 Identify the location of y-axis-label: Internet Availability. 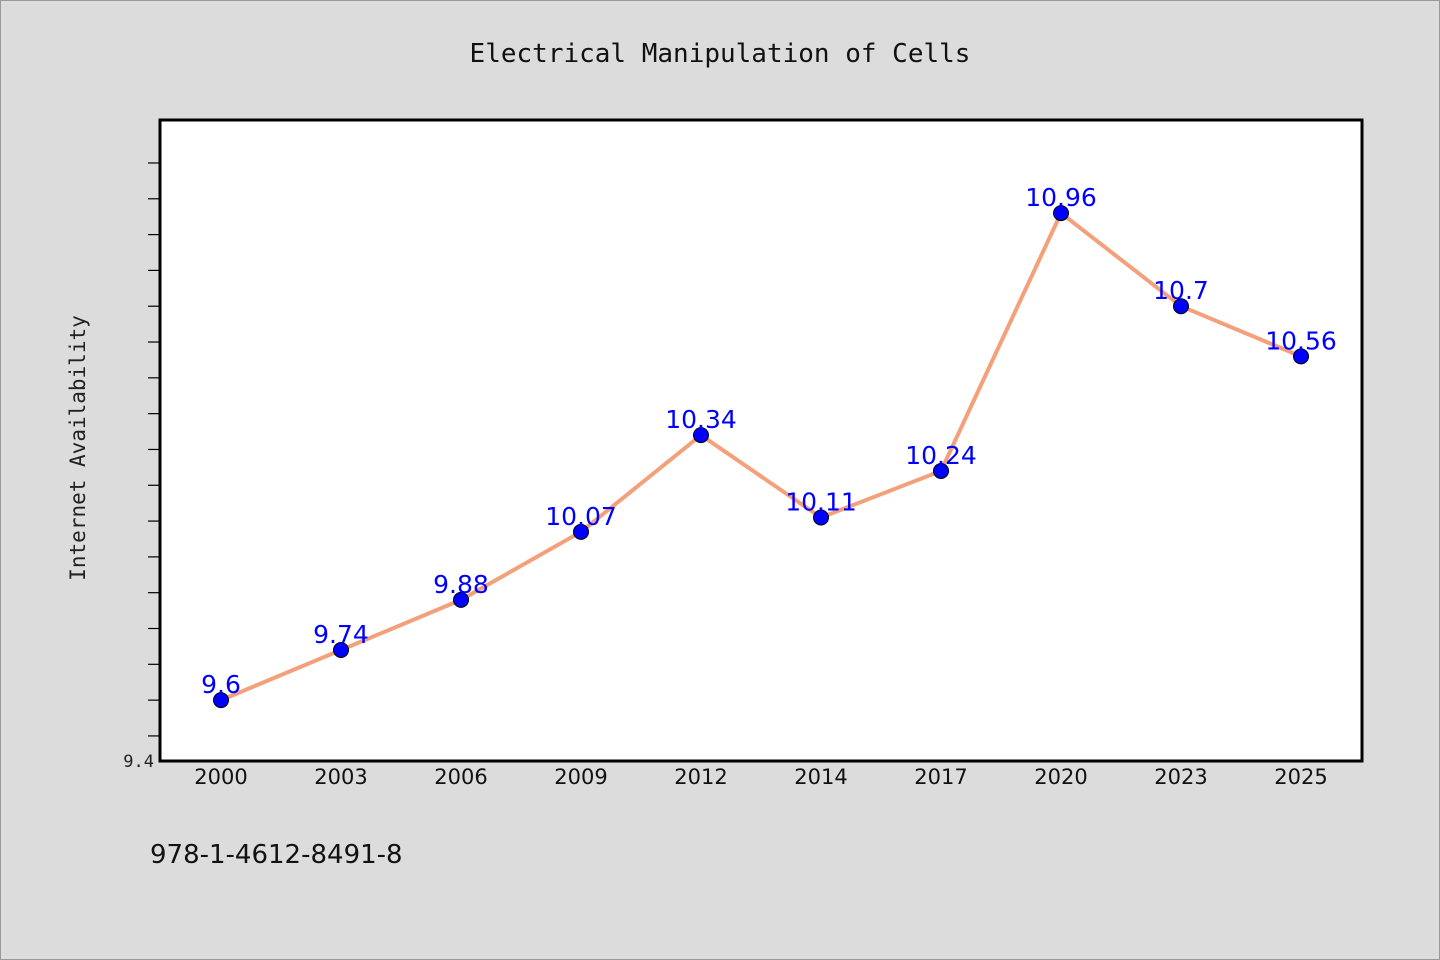
(78, 448).